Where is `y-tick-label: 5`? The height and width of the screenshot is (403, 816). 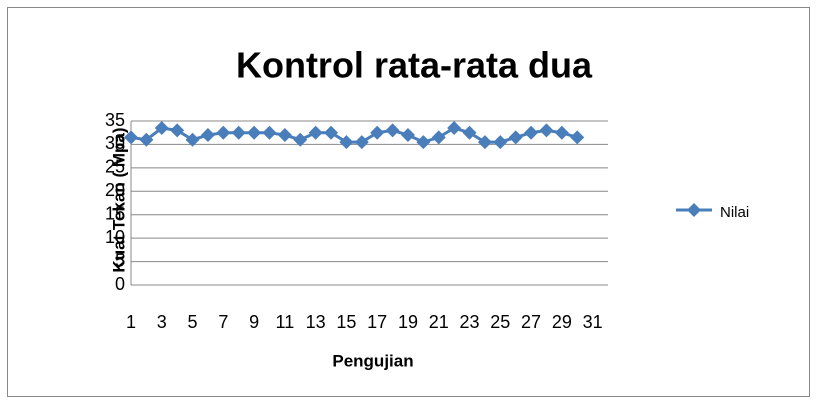 y-tick-label: 5 is located at coordinates (120, 260).